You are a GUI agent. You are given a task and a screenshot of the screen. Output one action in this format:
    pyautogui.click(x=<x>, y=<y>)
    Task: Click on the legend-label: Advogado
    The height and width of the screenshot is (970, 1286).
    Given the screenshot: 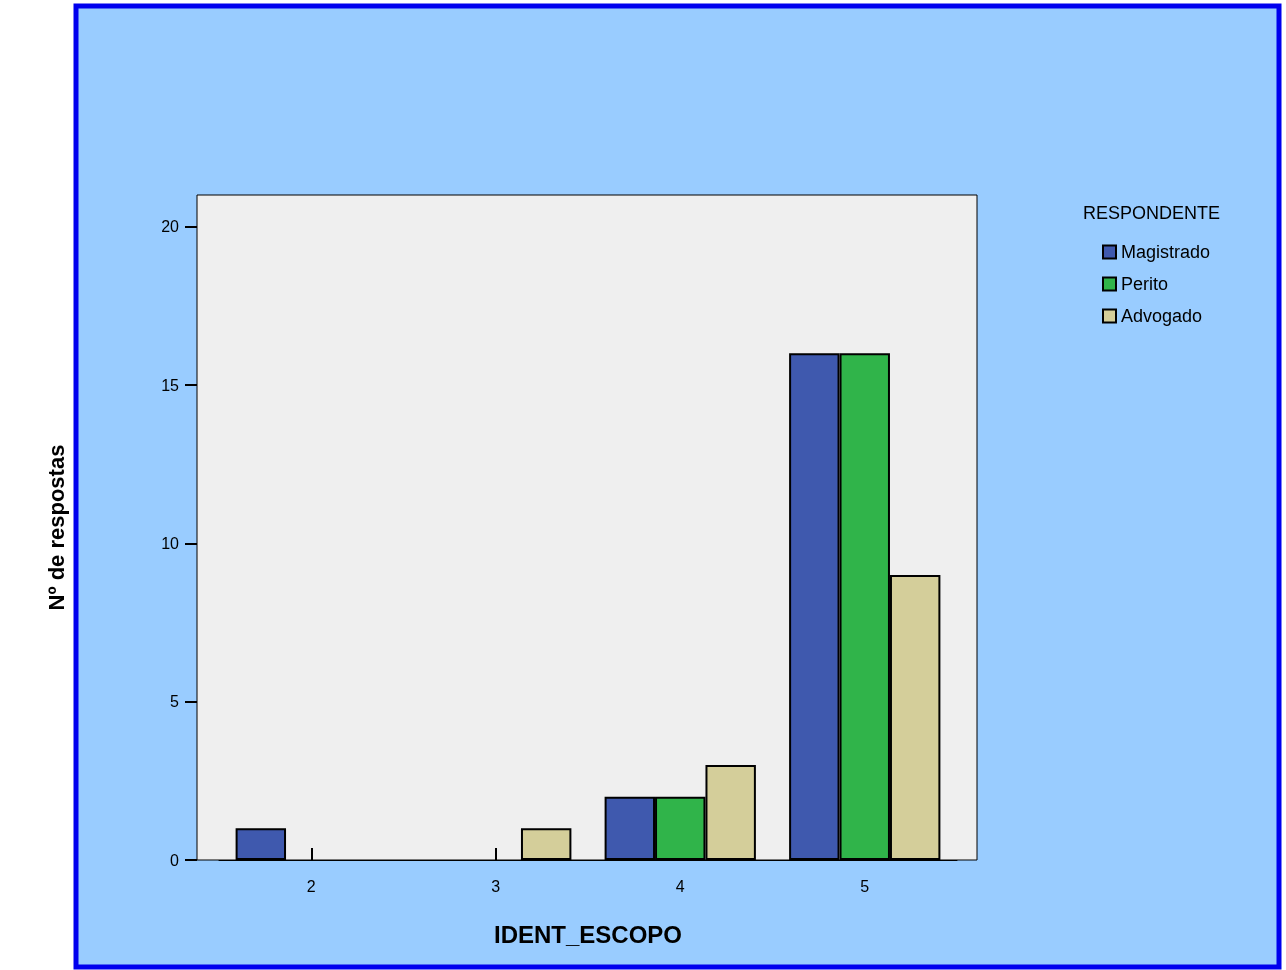 What is the action you would take?
    pyautogui.click(x=1162, y=316)
    